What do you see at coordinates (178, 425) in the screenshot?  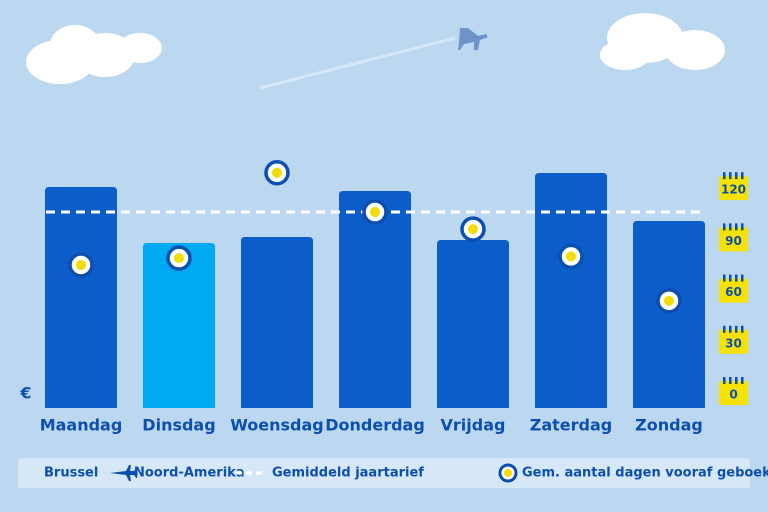 I see `x-tick-label: Dinsdag` at bounding box center [178, 425].